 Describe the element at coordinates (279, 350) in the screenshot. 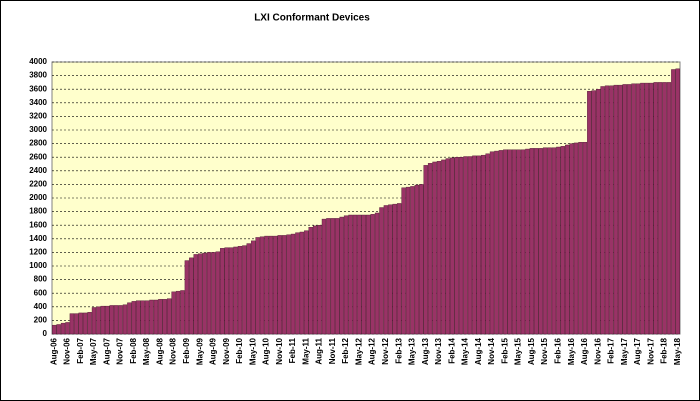

I see `x-tick-label: Nov-10` at that location.